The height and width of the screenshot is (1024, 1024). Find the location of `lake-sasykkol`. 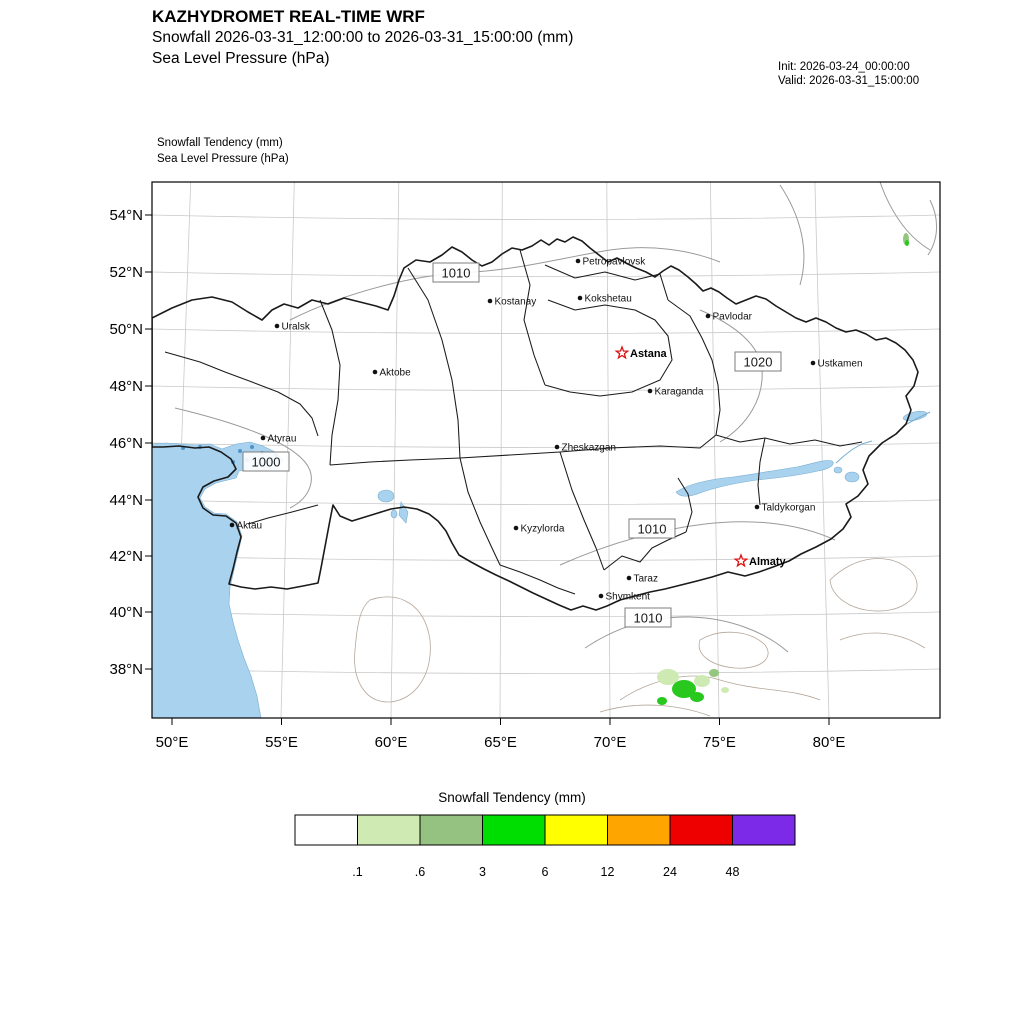

lake-sasykkol is located at coordinates (838, 470).